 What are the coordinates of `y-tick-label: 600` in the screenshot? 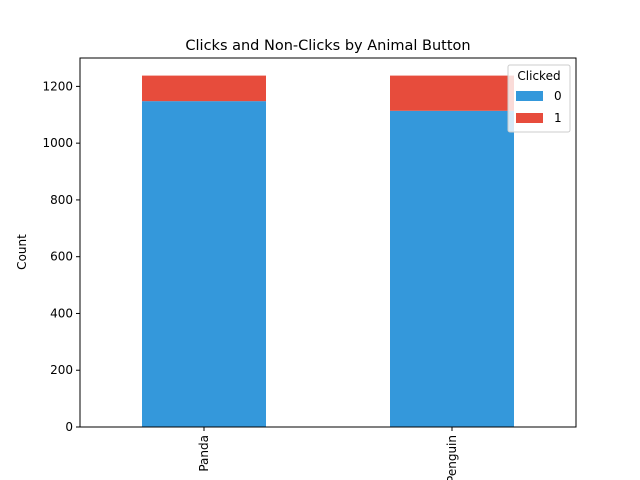 It's located at (61, 257).